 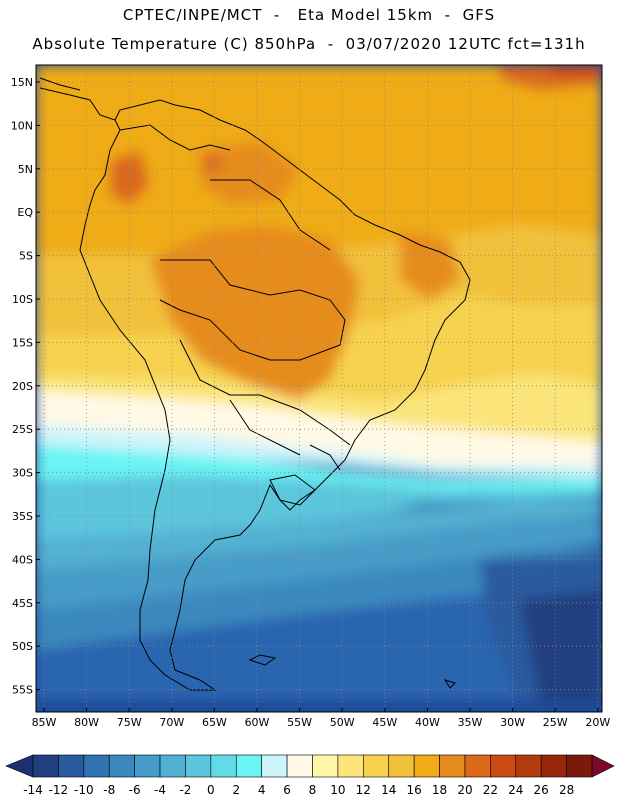 I want to click on colorbar-label: 18, so click(x=439, y=790).